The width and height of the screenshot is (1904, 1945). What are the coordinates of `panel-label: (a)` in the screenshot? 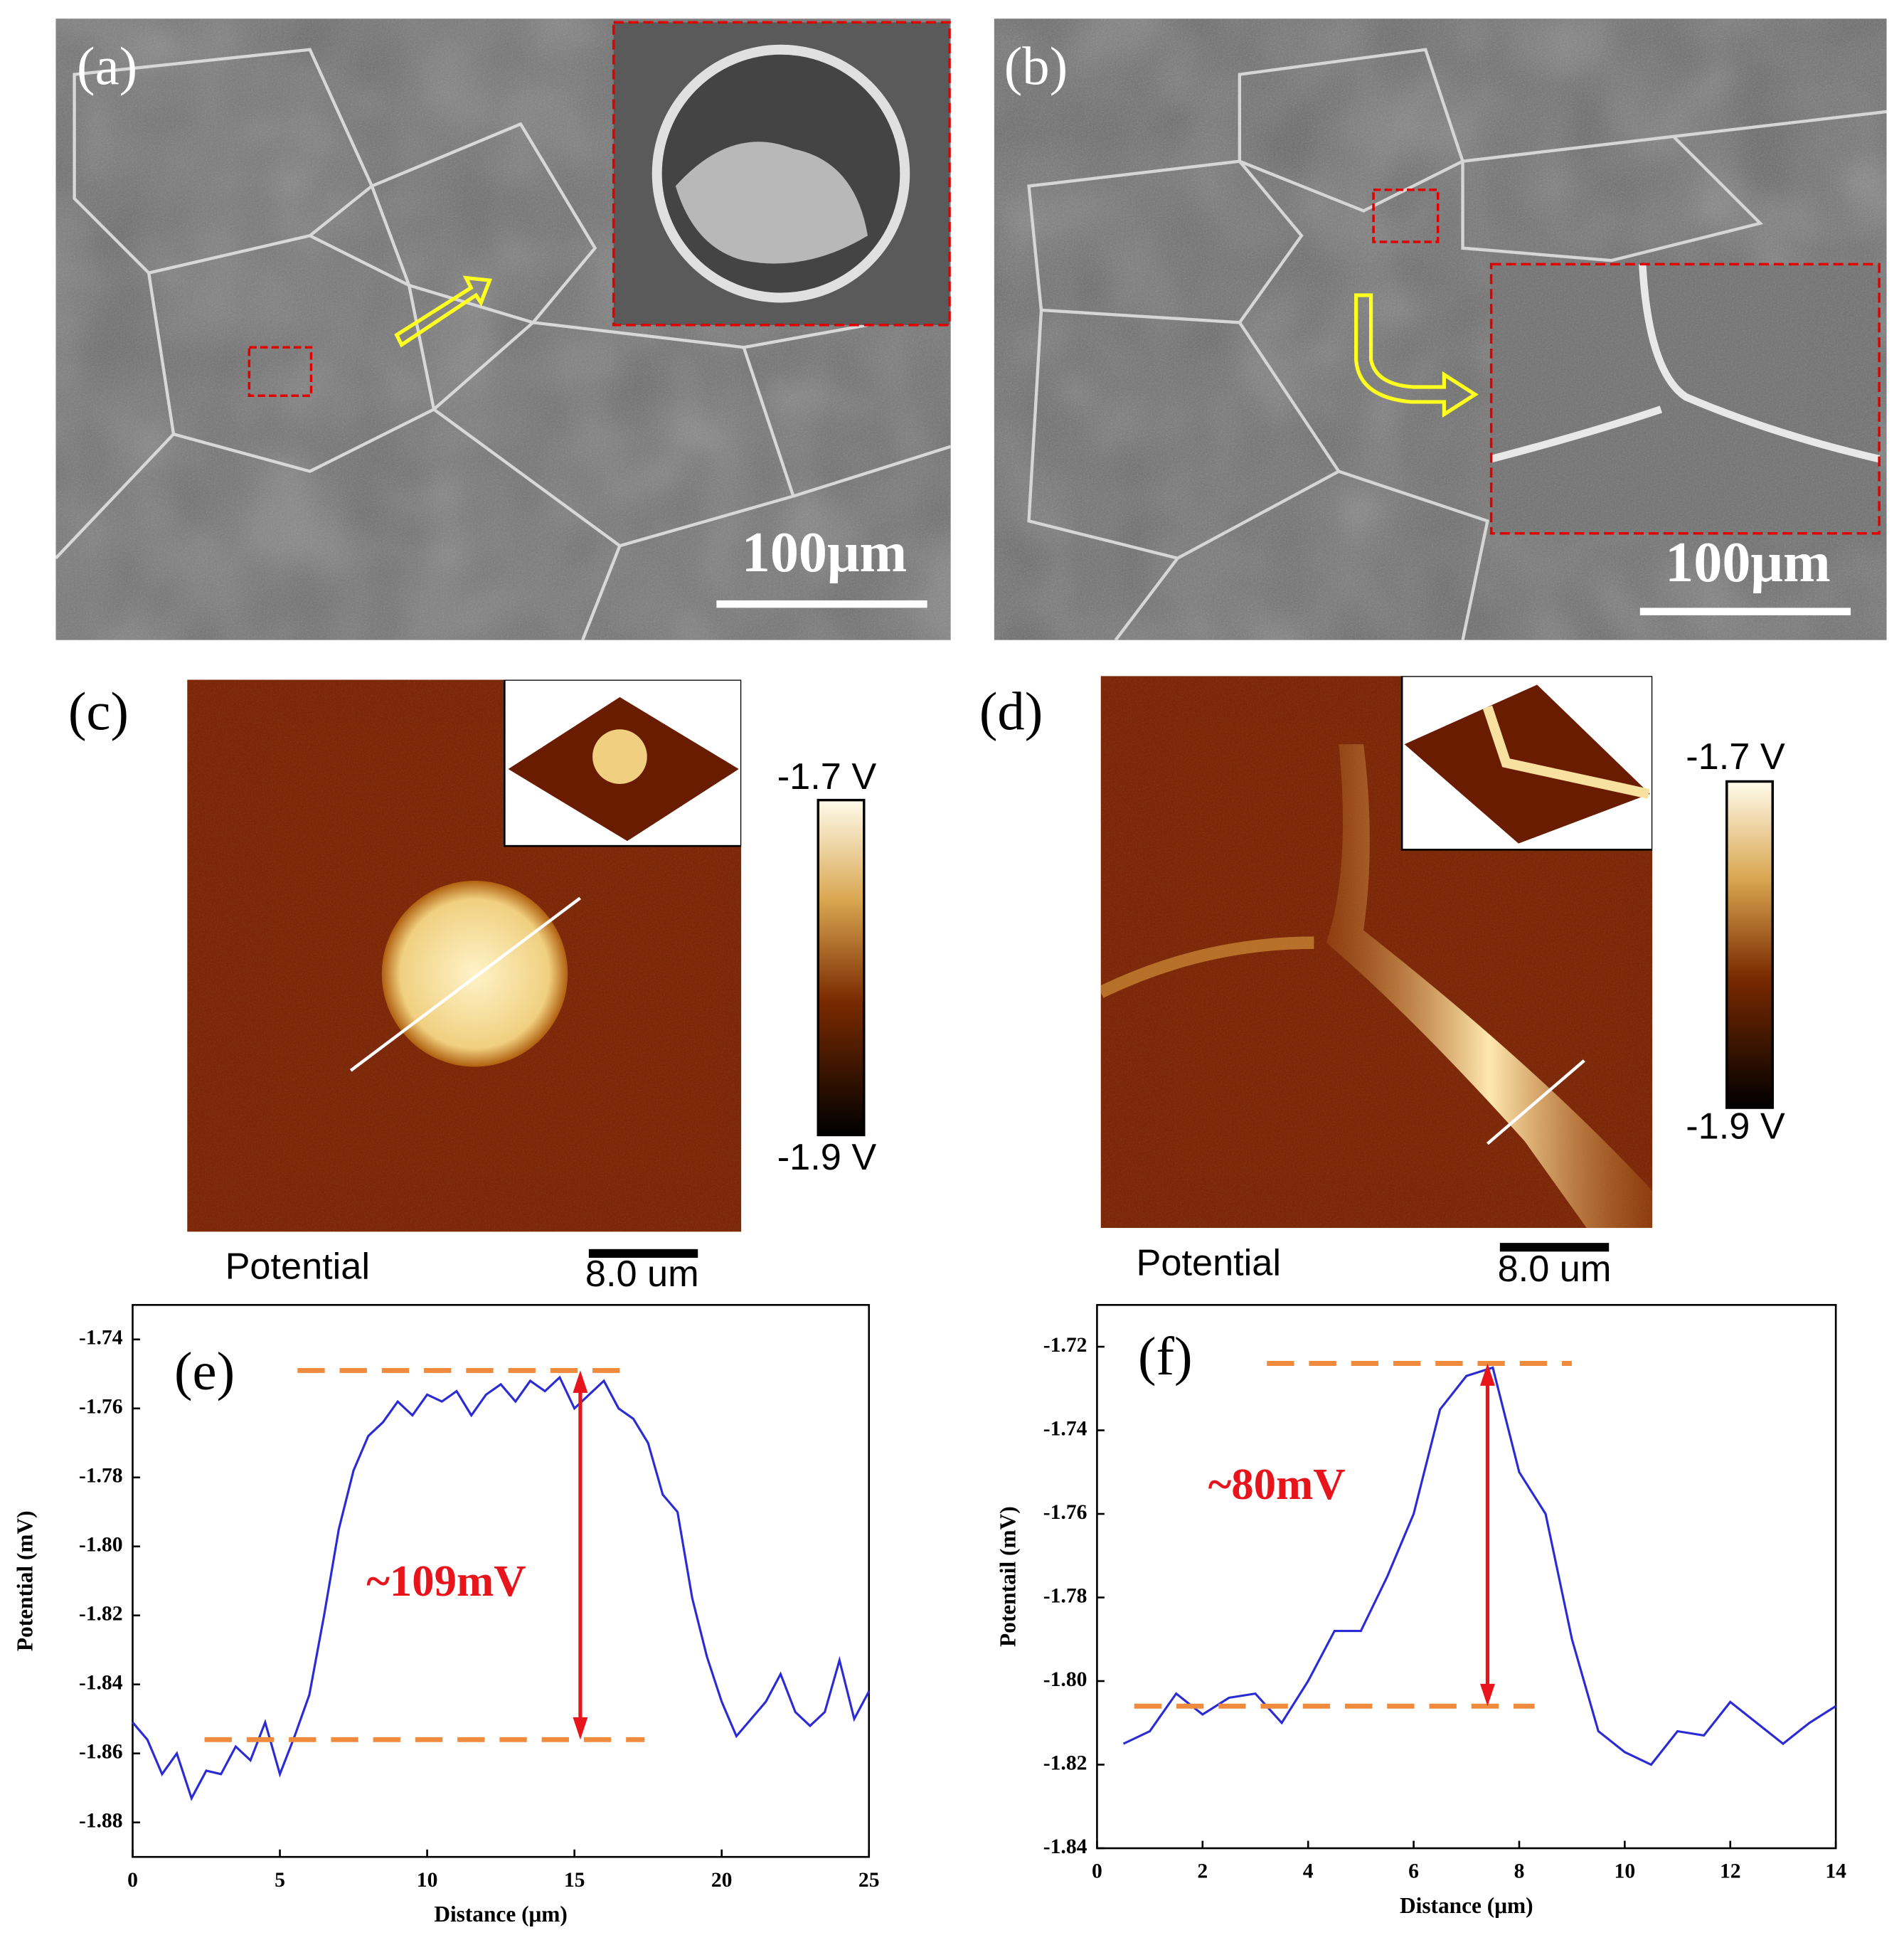 It's located at (107, 66).